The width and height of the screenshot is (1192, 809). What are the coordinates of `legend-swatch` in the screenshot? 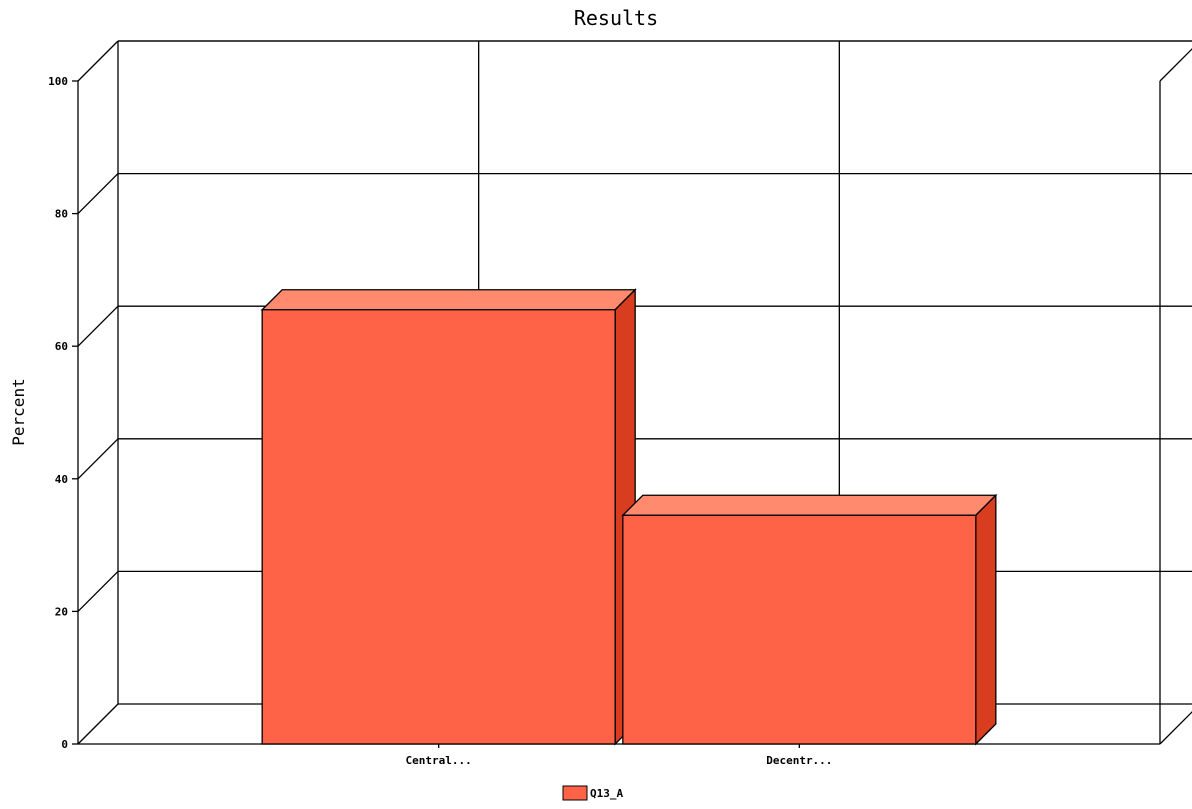 It's located at (575, 793).